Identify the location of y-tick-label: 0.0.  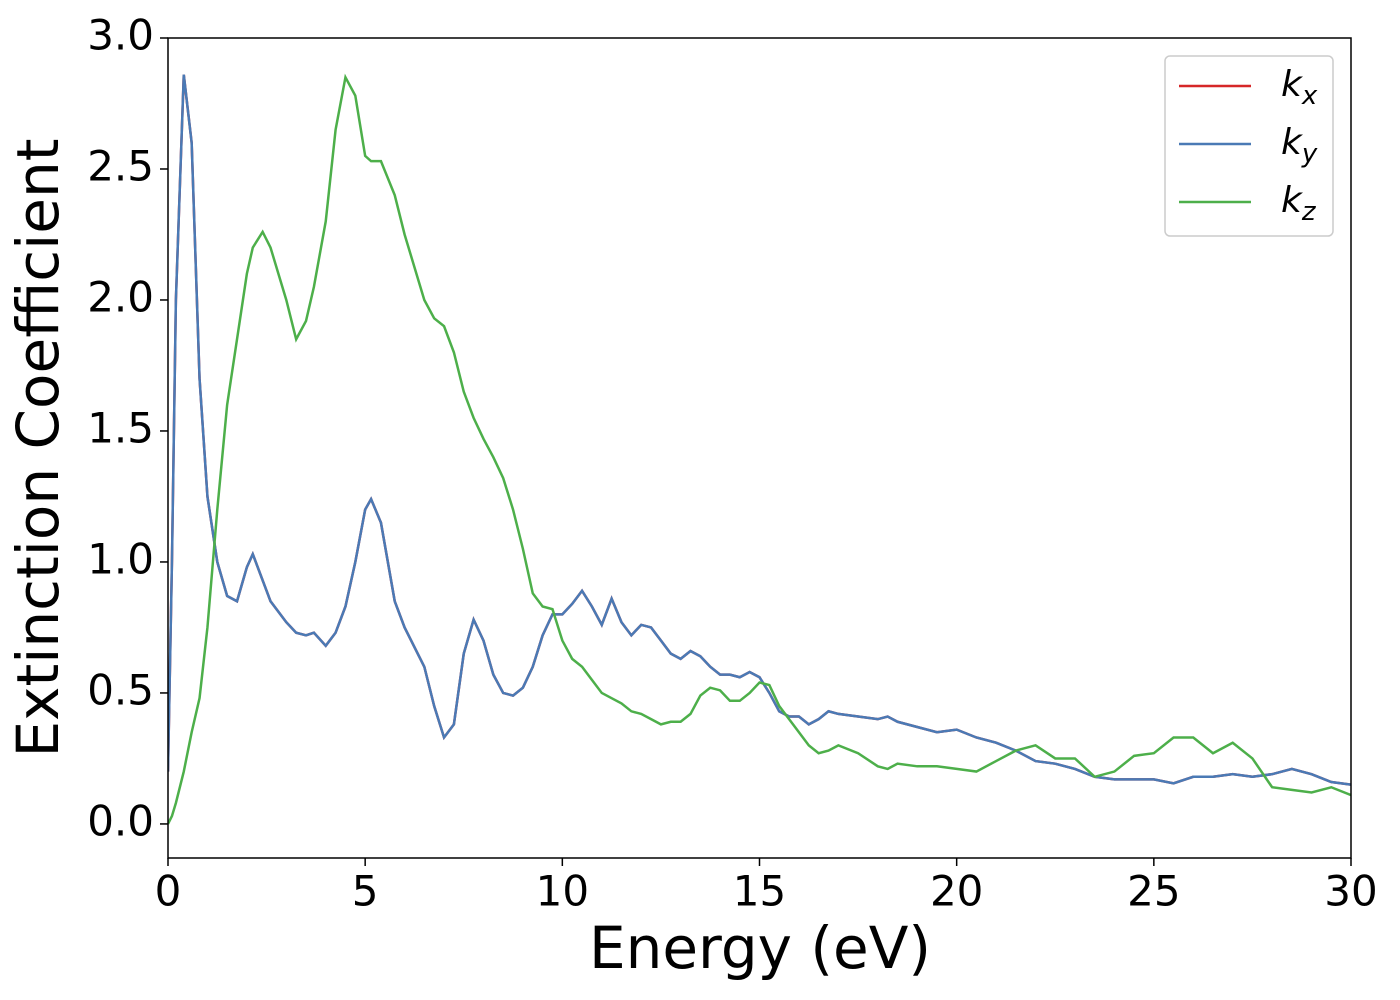
(120, 820).